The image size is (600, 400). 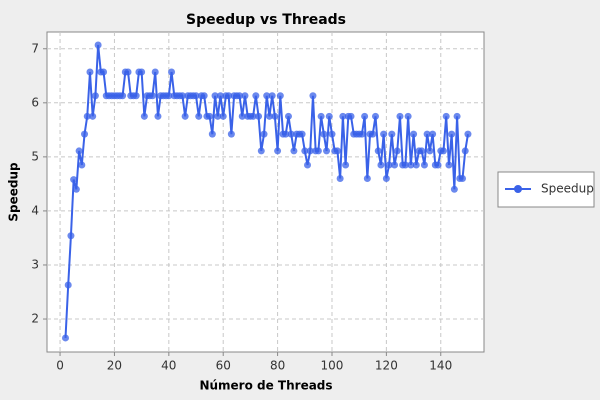 What do you see at coordinates (277, 366) in the screenshot?
I see `x-tick-label: 80` at bounding box center [277, 366].